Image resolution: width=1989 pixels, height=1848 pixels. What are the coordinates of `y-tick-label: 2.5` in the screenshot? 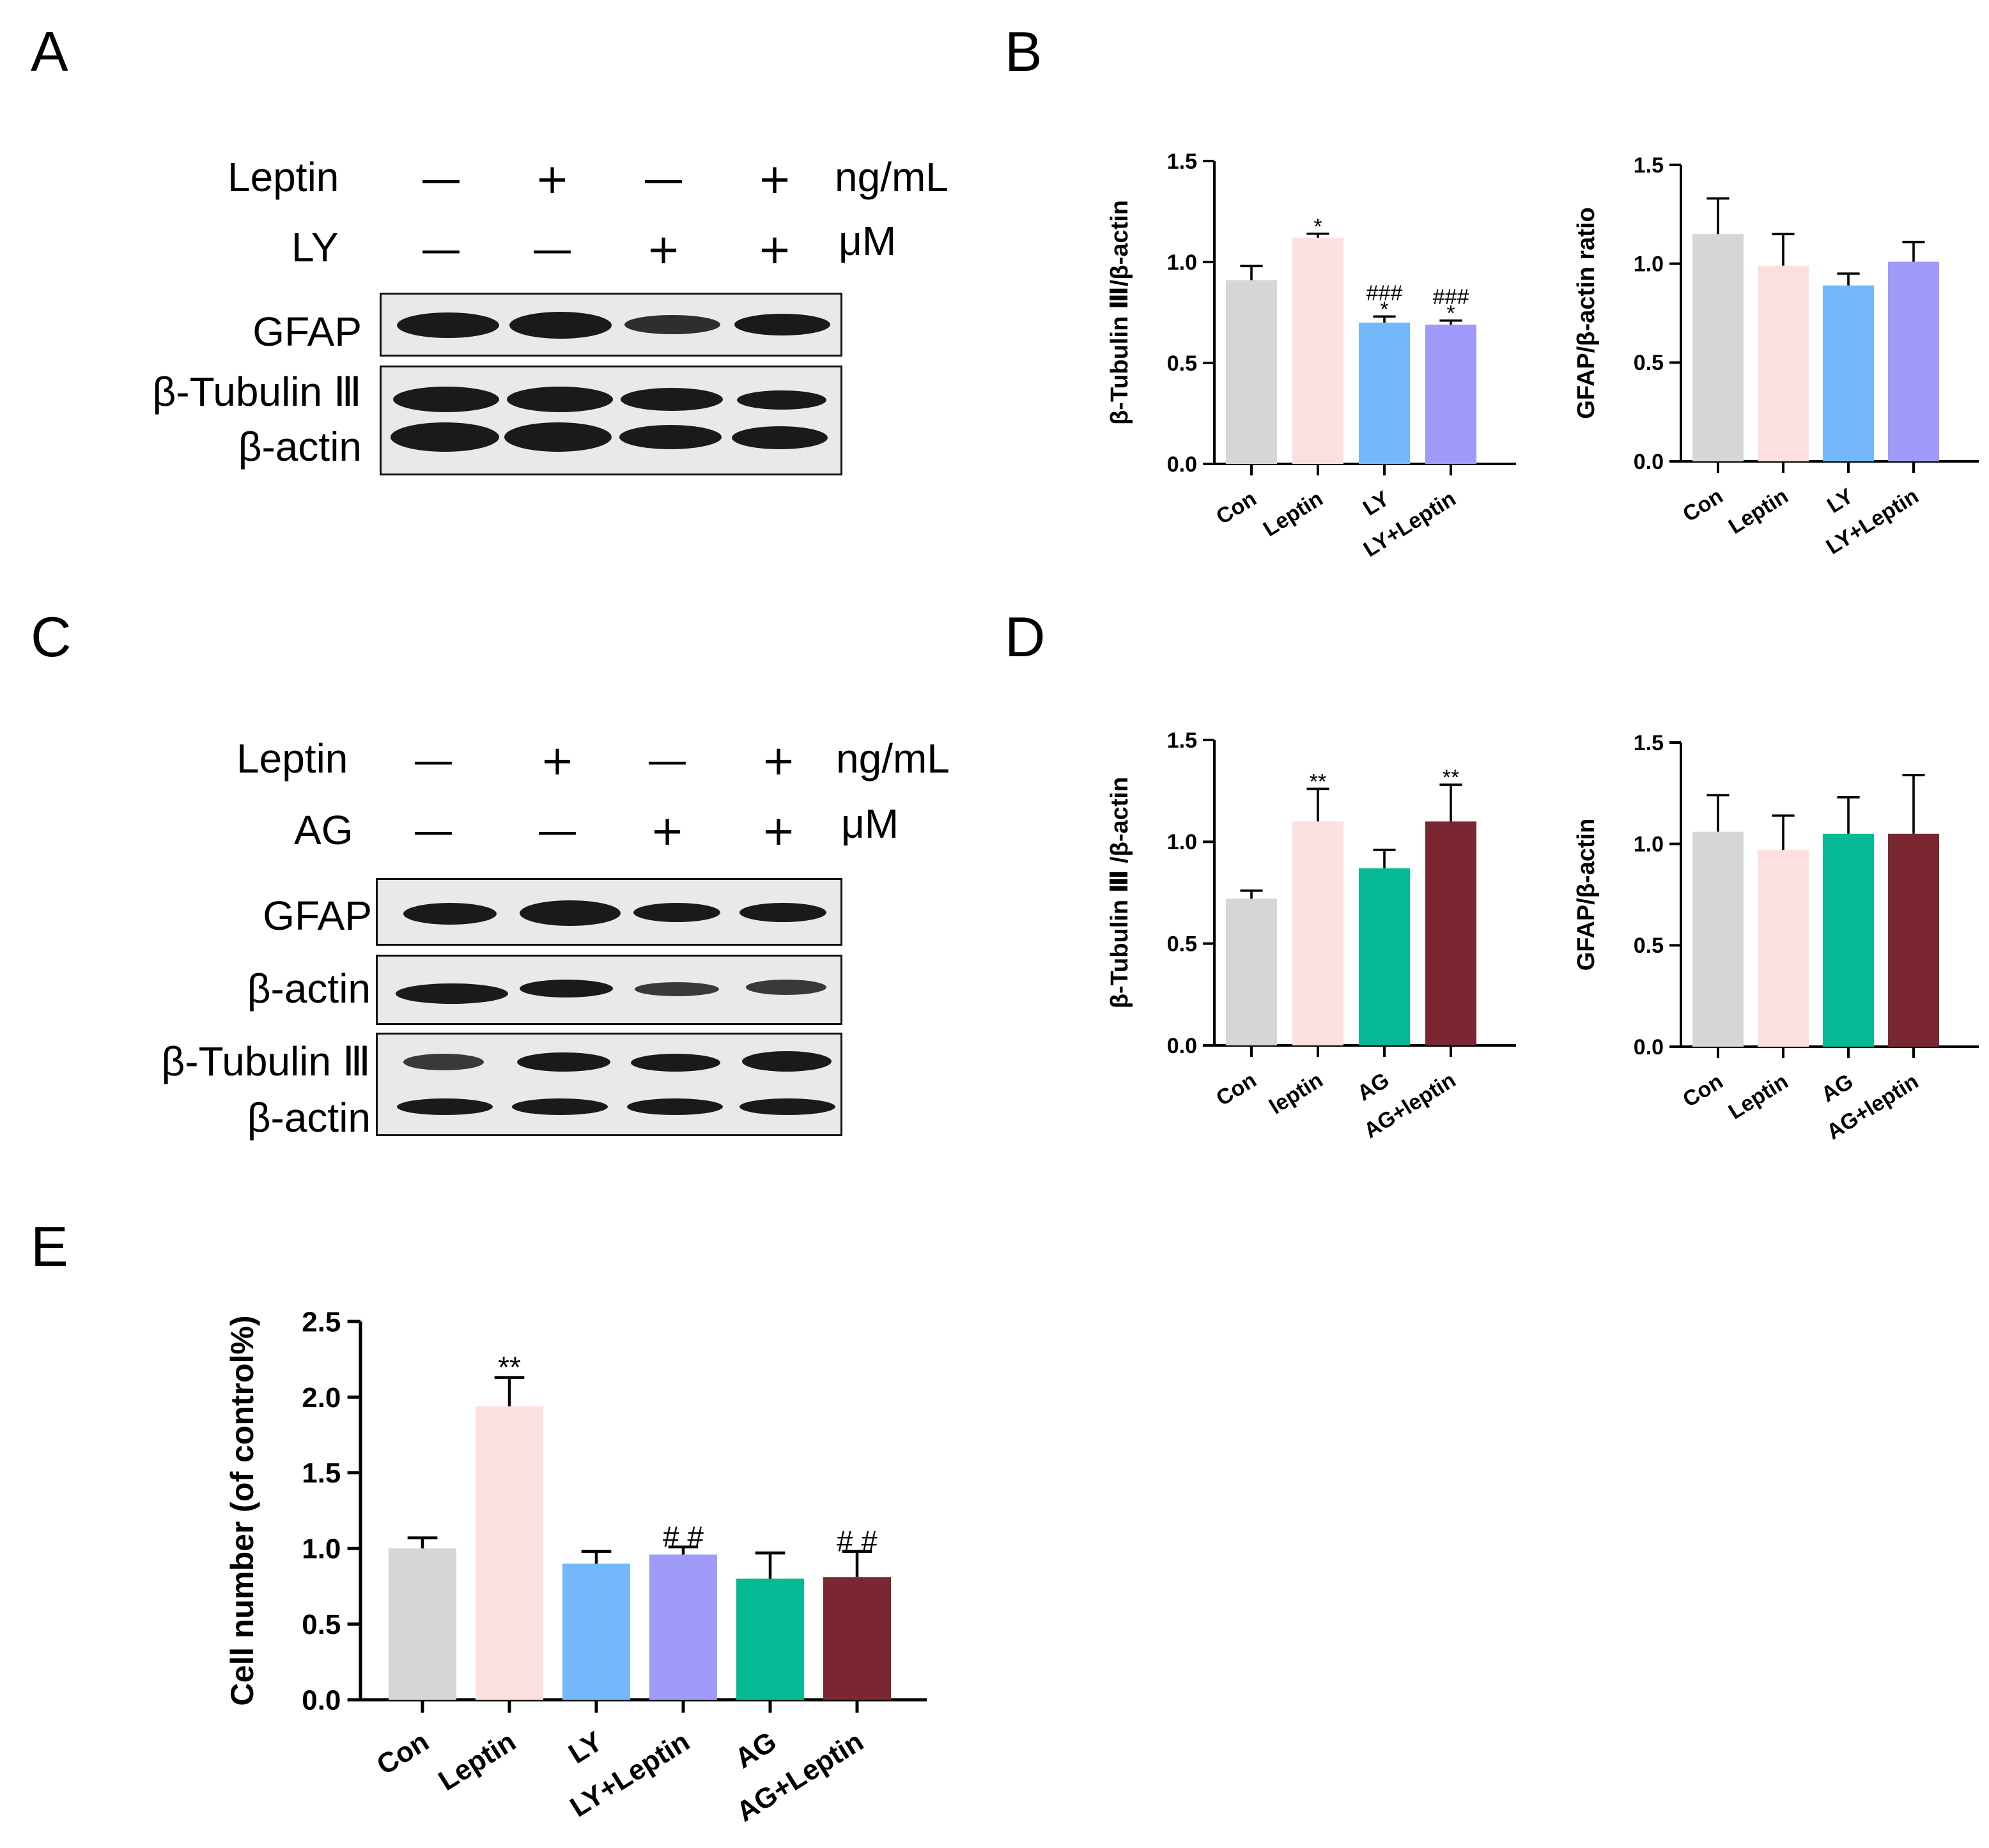 It's located at (321, 1321).